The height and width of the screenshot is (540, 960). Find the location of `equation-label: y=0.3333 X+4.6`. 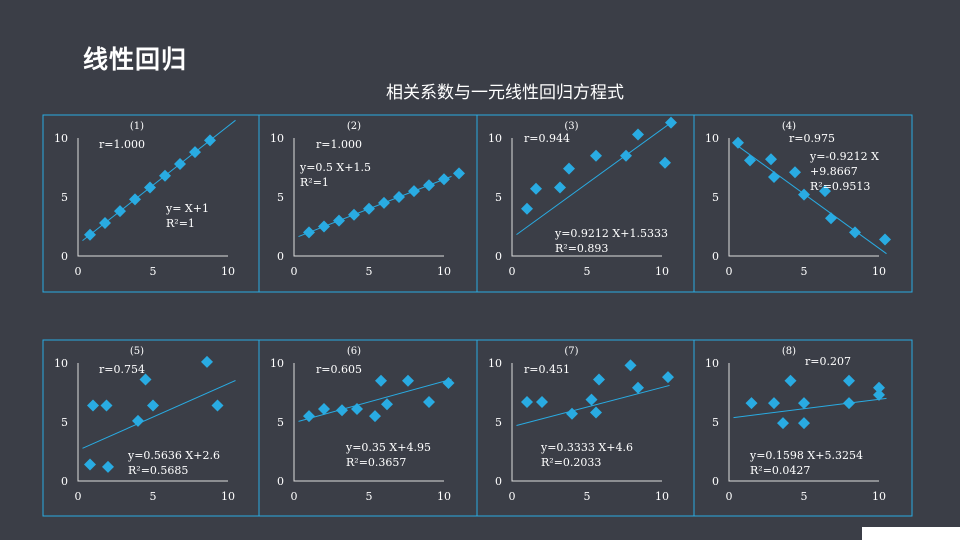

equation-label: y=0.3333 X+4.6 is located at coordinates (586, 447).